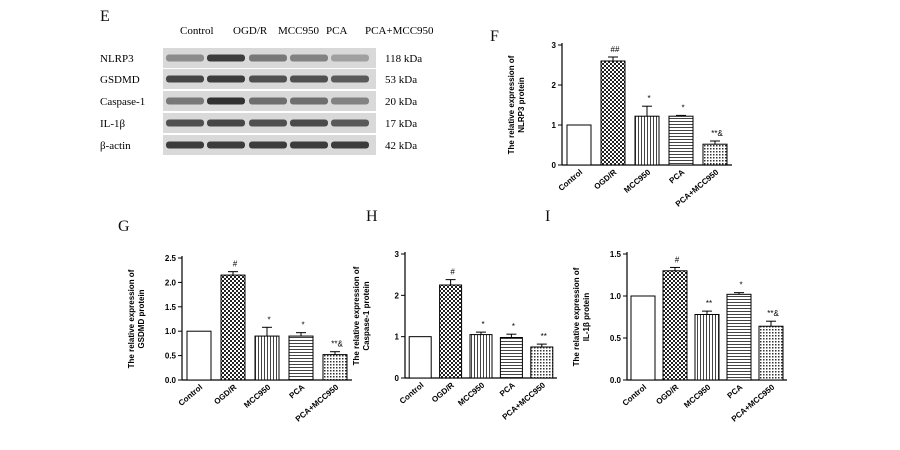 The width and height of the screenshot is (900, 450). I want to click on protein-label: GSDMD, so click(120, 80).